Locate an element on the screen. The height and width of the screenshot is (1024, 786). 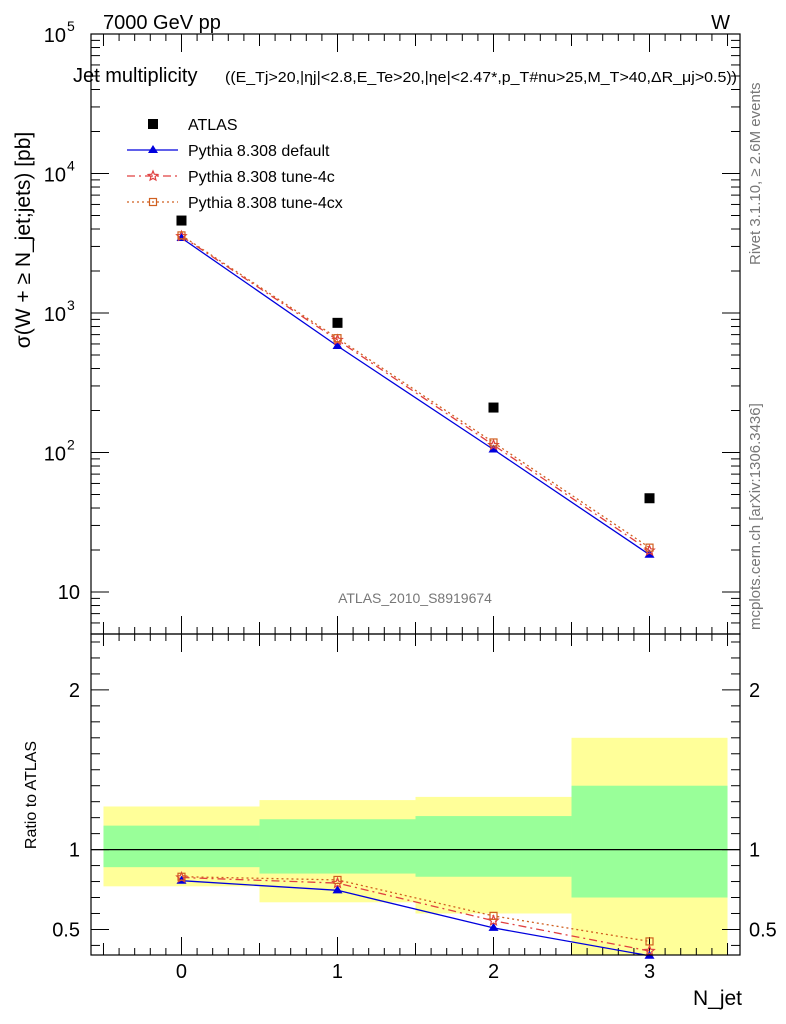
ratio-series-lines is located at coordinates (415, 916).